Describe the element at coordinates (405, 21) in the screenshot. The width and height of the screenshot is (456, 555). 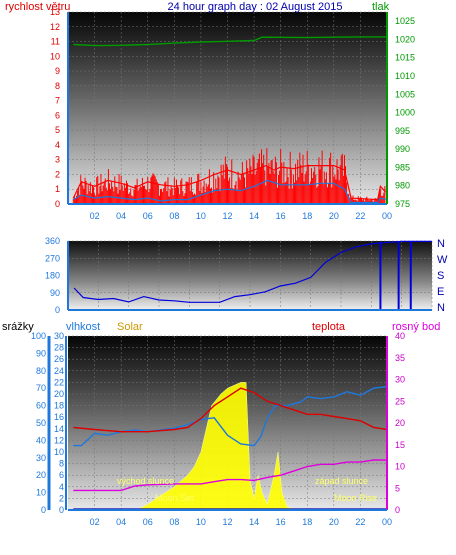
I see `pressure-y-tick-label: 1025` at that location.